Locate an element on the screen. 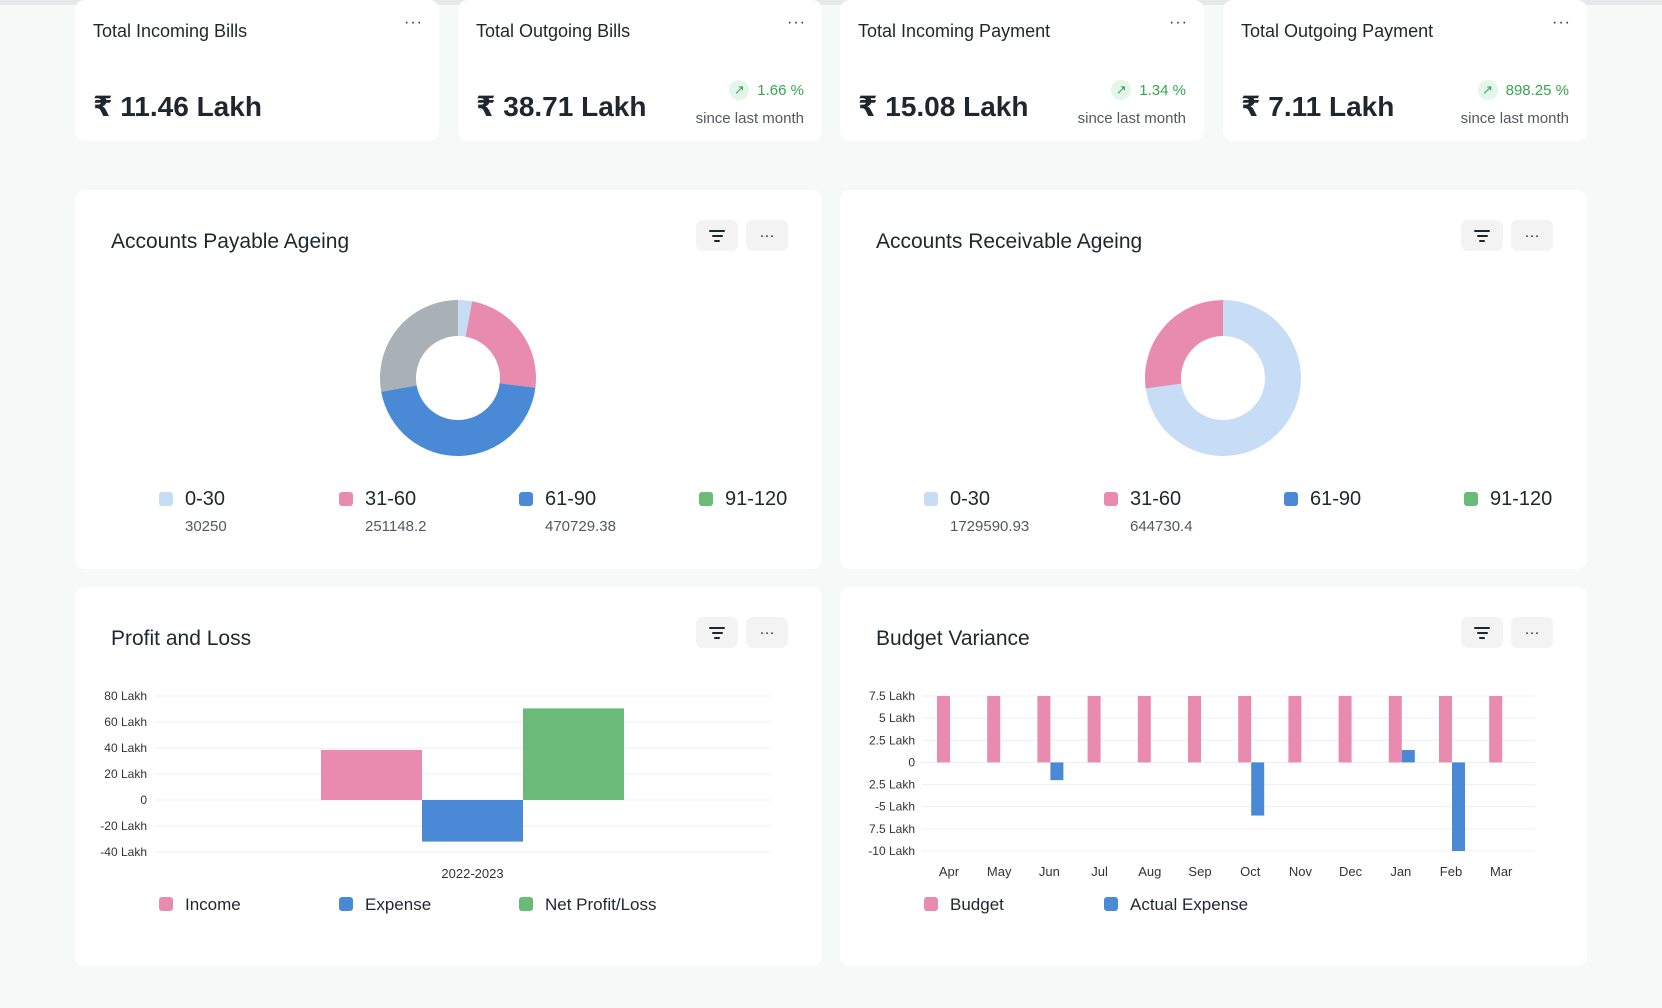  receivable-donut-chart is located at coordinates (1223, 378).